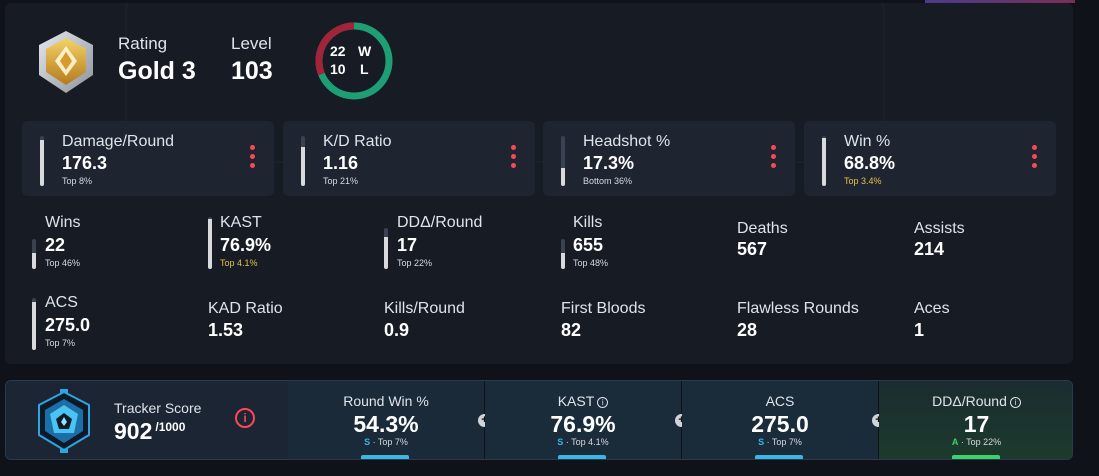 The width and height of the screenshot is (1099, 476). Describe the element at coordinates (603, 308) in the screenshot. I see `stat-label: First Bloods` at that location.